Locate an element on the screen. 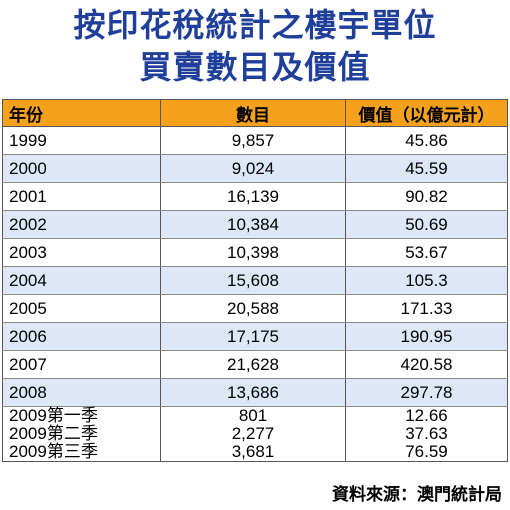  cell-year: 2006 is located at coordinates (81, 336).